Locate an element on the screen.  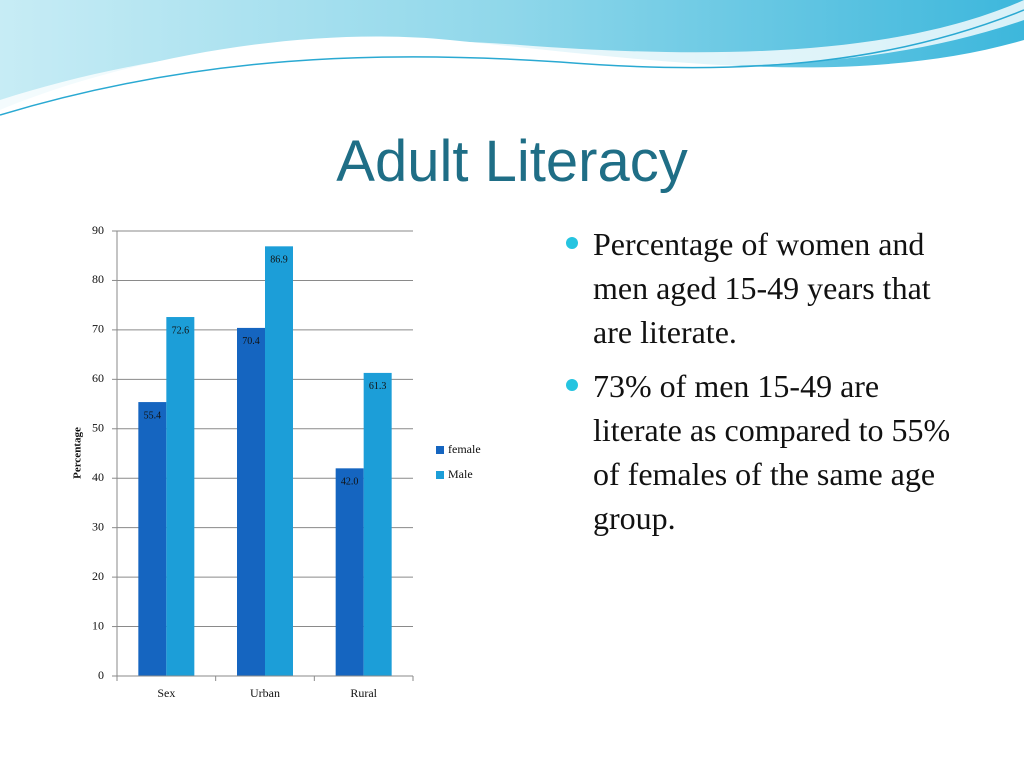
y-tick-label: 20 is located at coordinates (98, 576).